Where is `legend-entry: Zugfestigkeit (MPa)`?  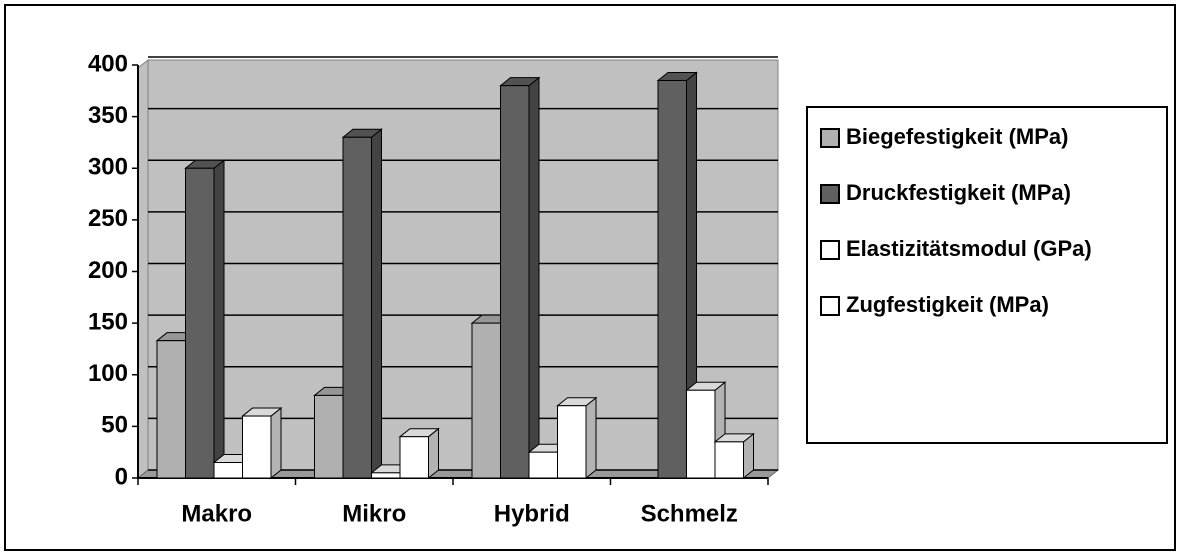
legend-entry: Zugfestigkeit (MPa) is located at coordinates (990, 305).